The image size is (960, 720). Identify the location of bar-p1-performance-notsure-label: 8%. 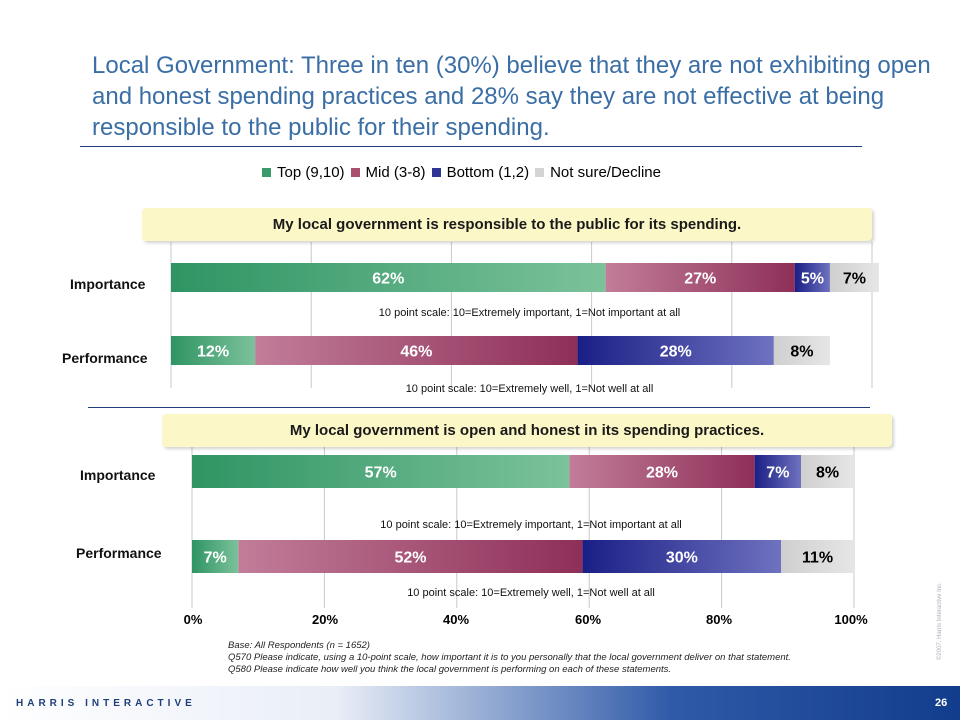
(801, 352).